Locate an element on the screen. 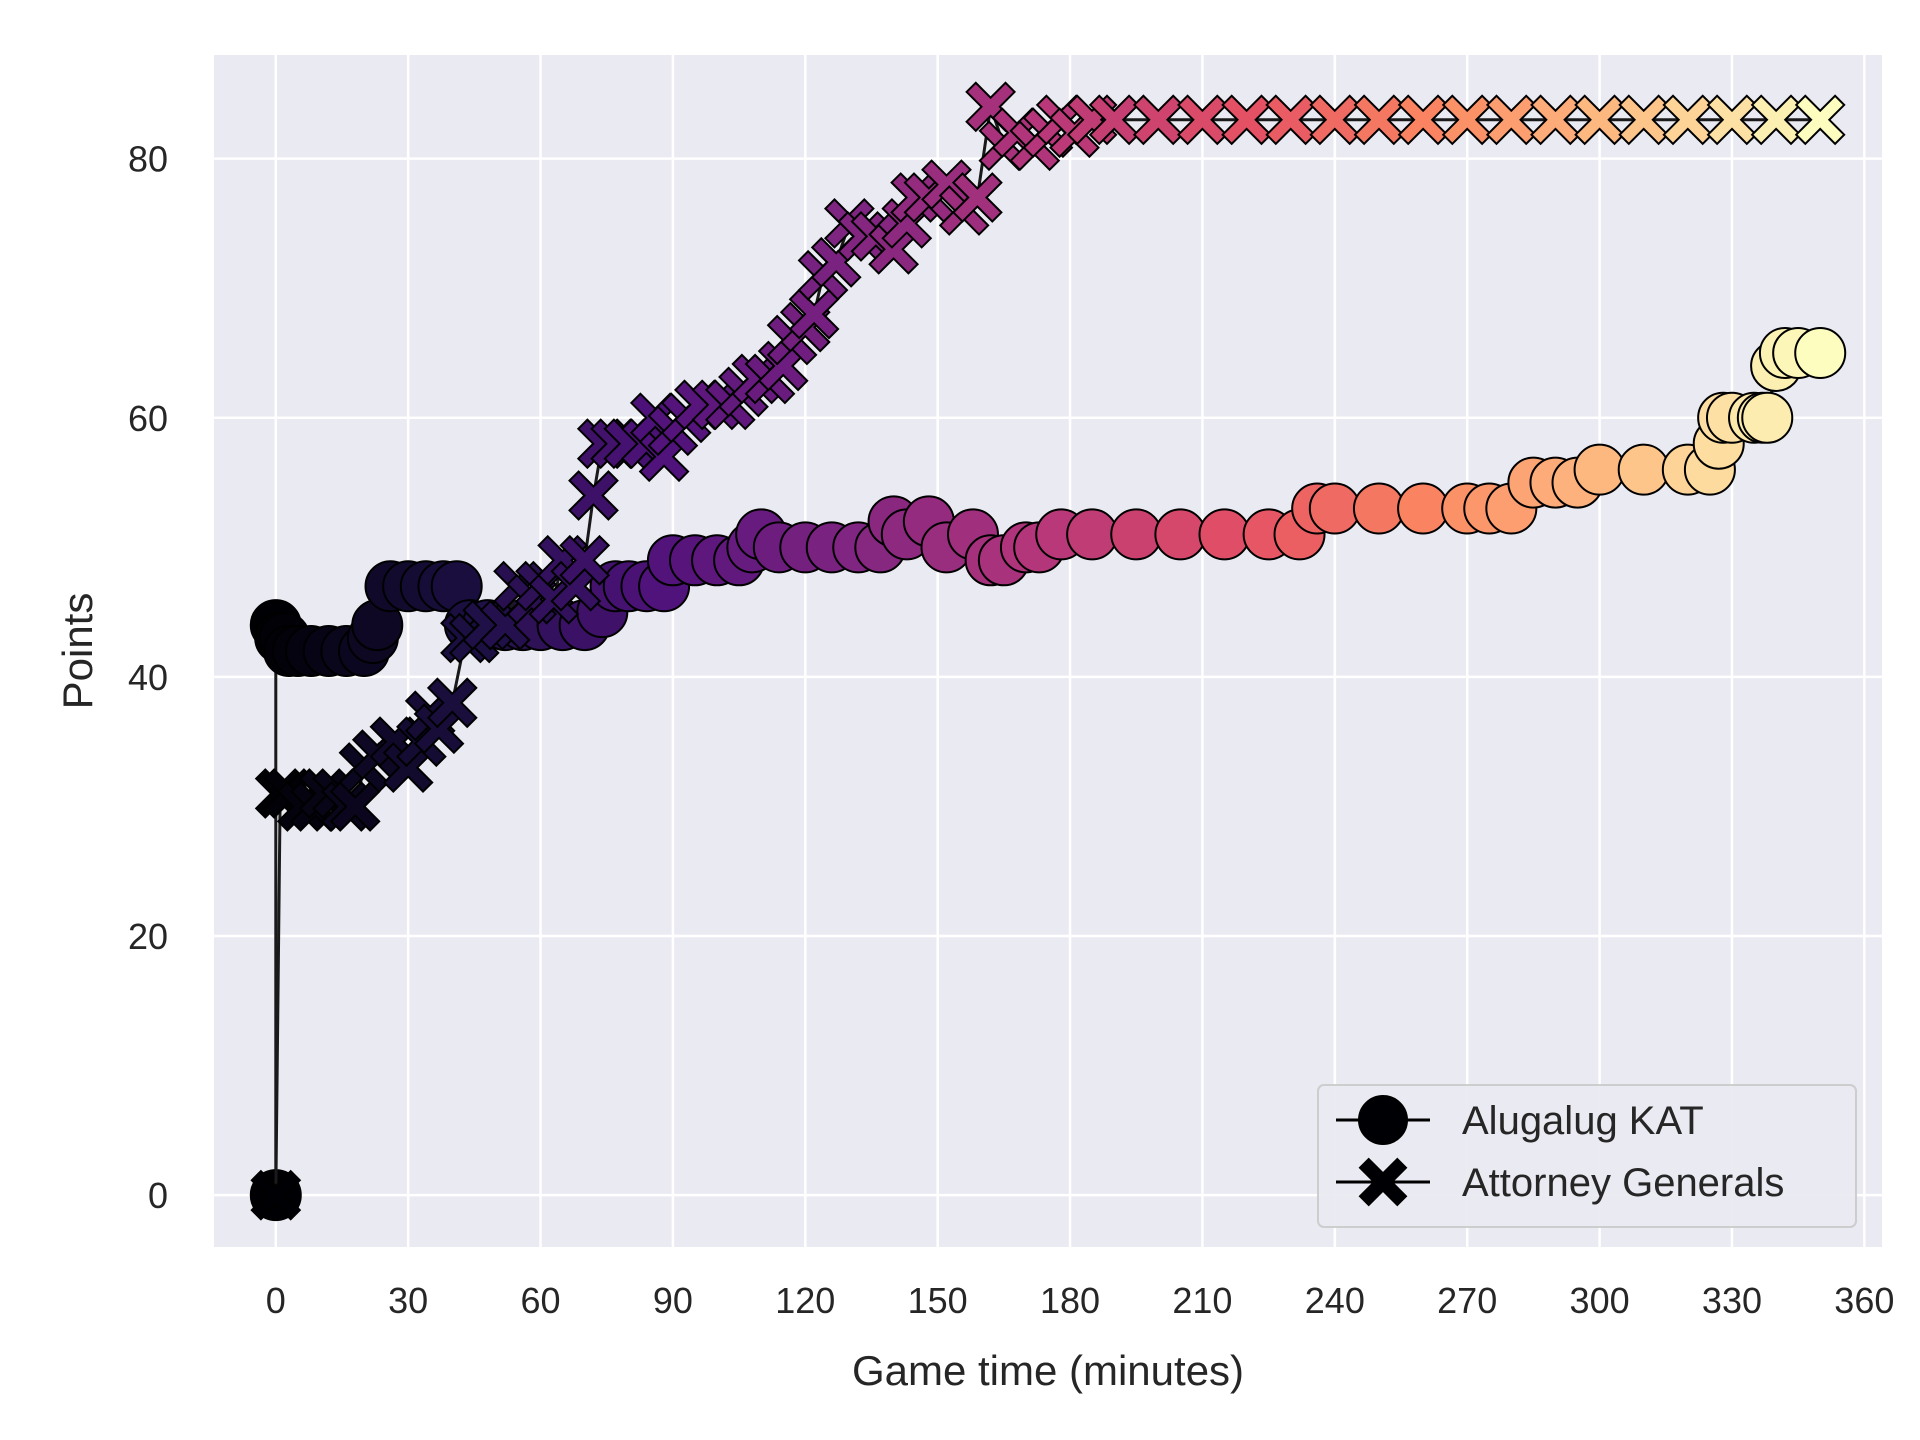 The height and width of the screenshot is (1440, 1920). x-tick-label: 120 is located at coordinates (805, 1300).